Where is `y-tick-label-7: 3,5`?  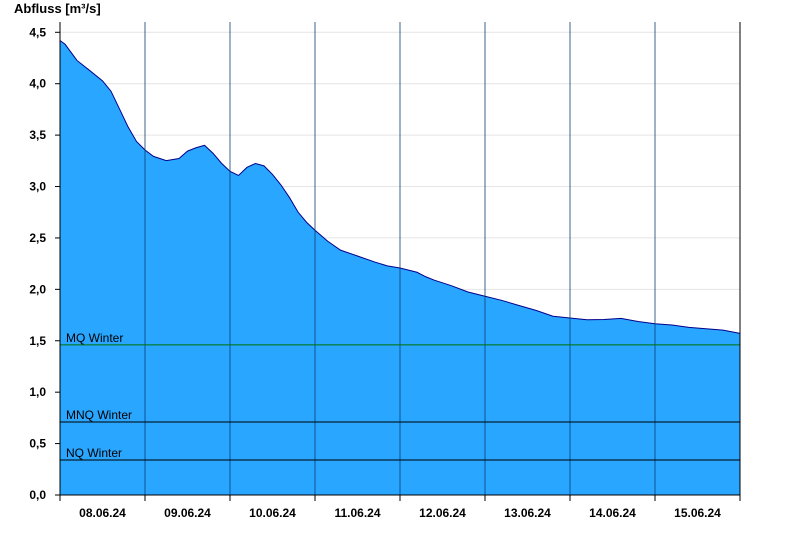 y-tick-label-7: 3,5 is located at coordinates (37, 135).